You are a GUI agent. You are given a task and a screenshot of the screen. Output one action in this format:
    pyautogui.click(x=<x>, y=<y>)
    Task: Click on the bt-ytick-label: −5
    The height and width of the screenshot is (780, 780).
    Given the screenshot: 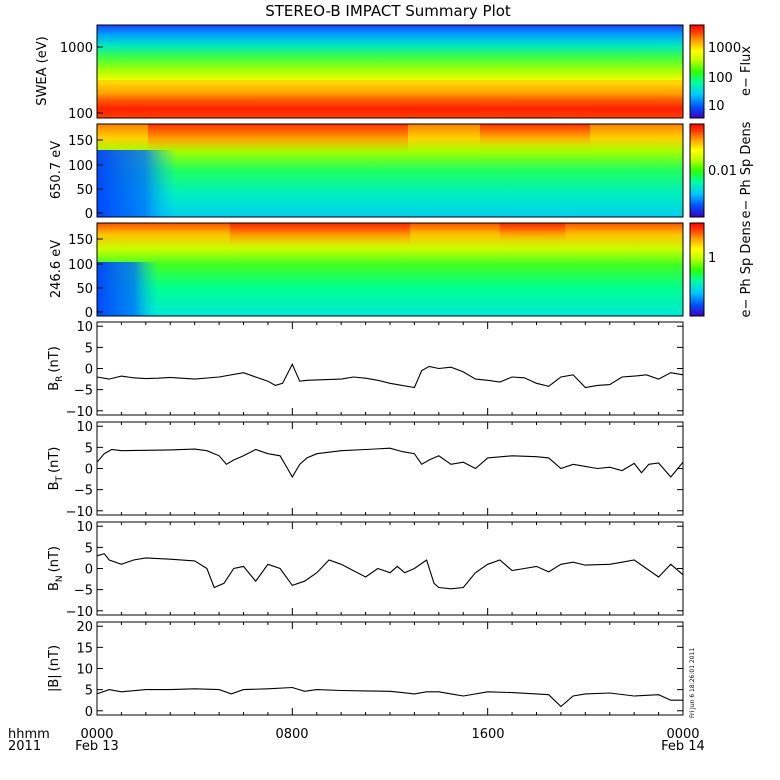 What is the action you would take?
    pyautogui.click(x=83, y=491)
    